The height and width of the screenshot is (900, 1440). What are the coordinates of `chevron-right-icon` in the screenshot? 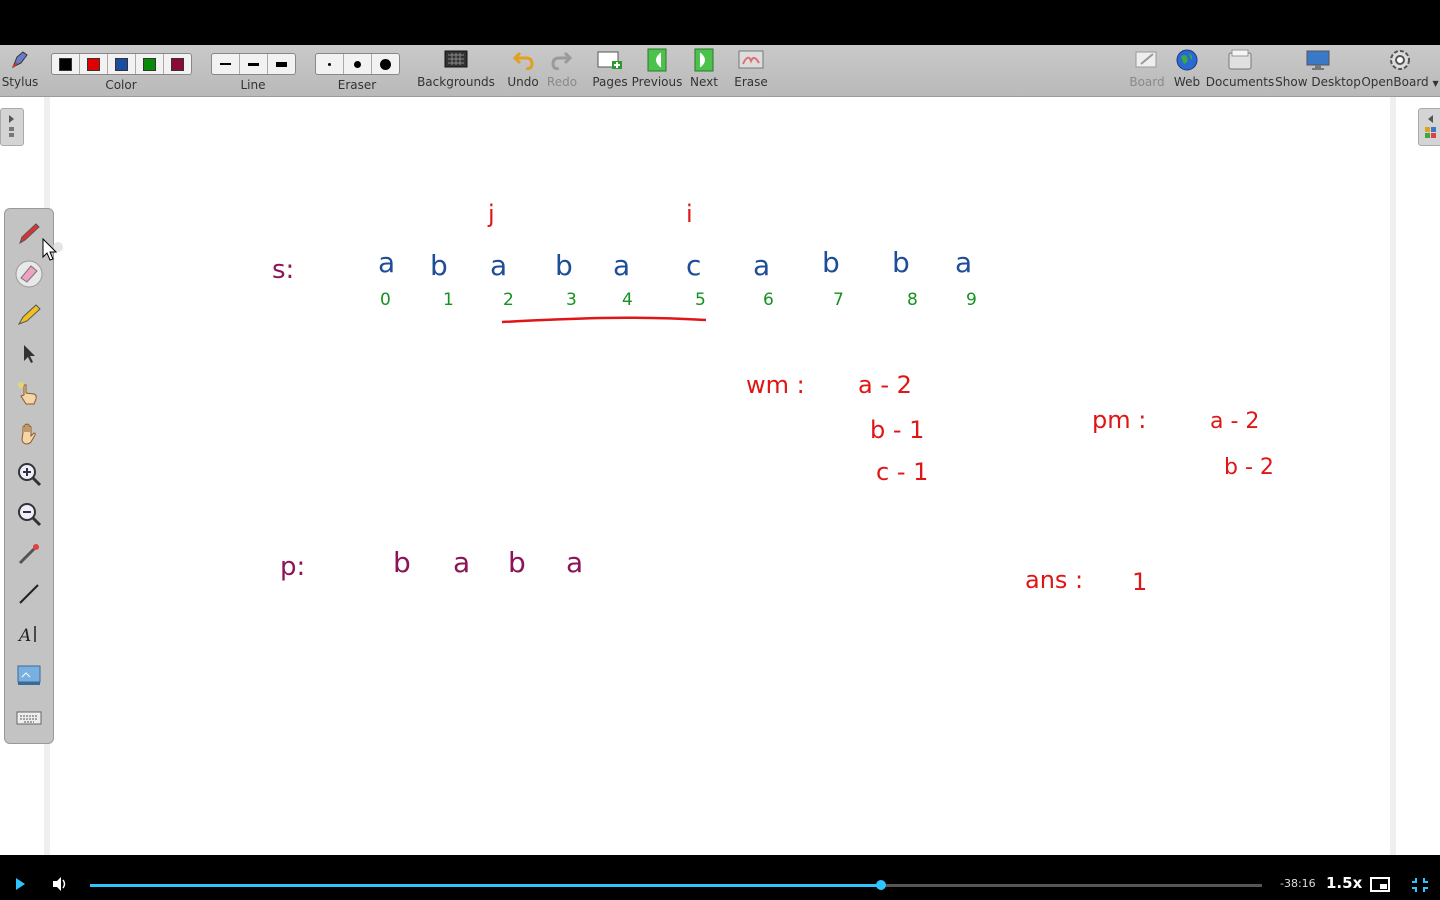 It's located at (11, 126).